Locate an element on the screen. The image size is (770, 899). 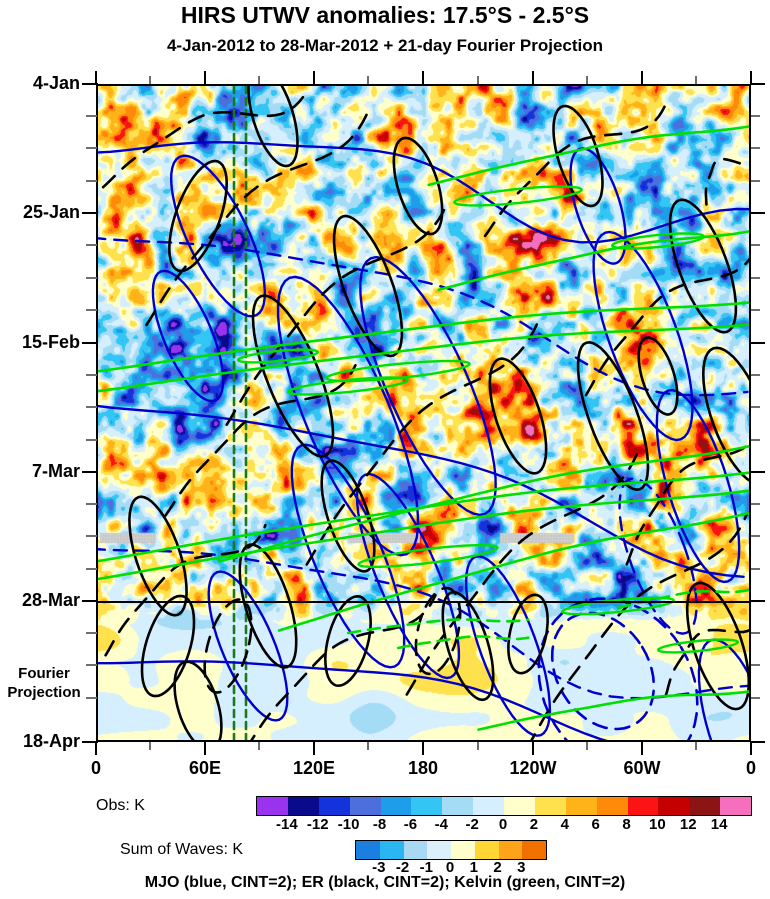
x-axis-label-3: 180 is located at coordinates (423, 768).